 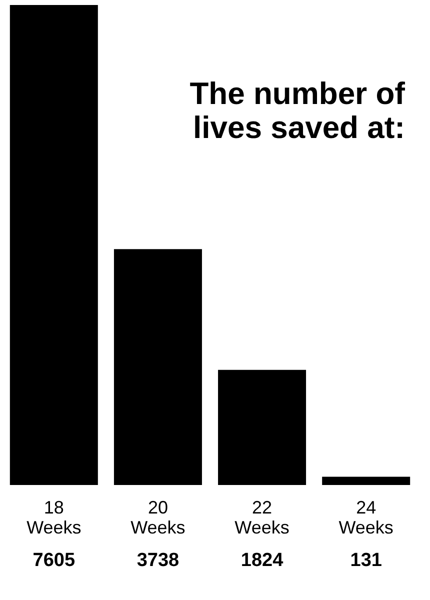 I want to click on x-tick-label: 24 Weeks, so click(x=366, y=518).